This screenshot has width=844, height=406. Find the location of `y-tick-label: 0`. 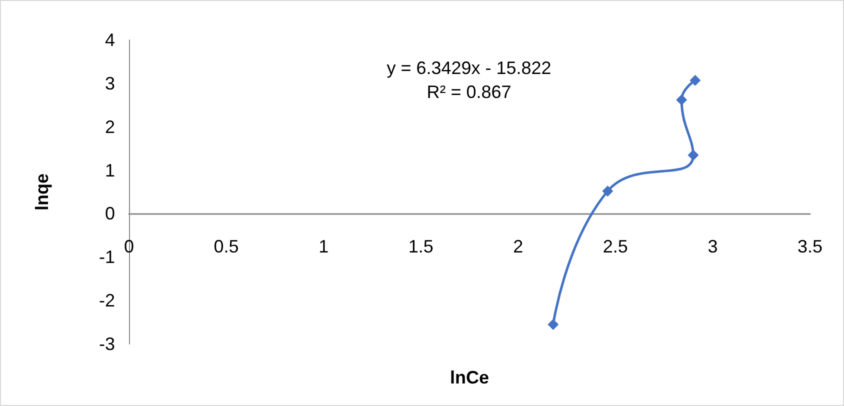

y-tick-label: 0 is located at coordinates (109, 214).